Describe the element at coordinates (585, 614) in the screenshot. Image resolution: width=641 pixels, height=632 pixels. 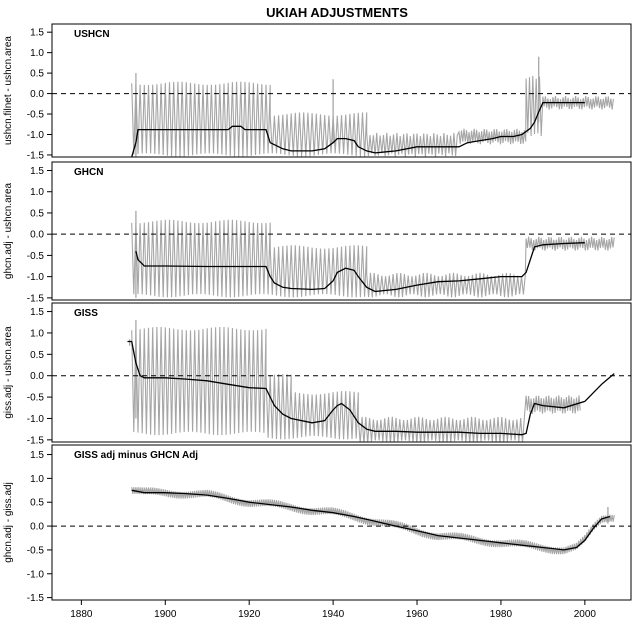
I see `x-tick-label: 2000` at that location.